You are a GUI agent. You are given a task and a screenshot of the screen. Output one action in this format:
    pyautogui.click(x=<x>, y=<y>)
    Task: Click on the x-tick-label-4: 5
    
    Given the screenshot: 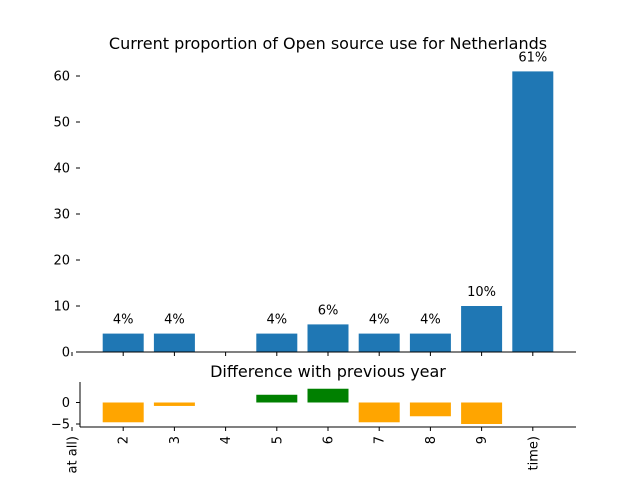 What is the action you would take?
    pyautogui.click(x=277, y=440)
    